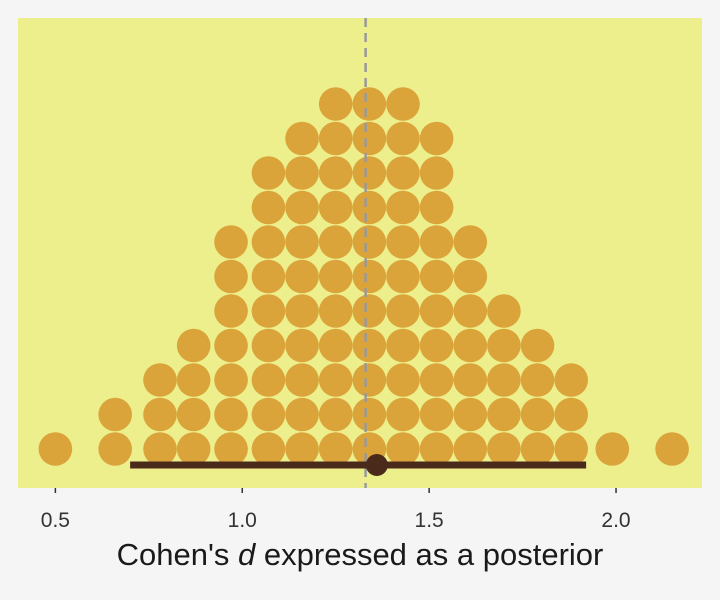 Image resolution: width=720 pixels, height=600 pixels. What do you see at coordinates (55, 520) in the screenshot?
I see `x-tick-label: 0.5` at bounding box center [55, 520].